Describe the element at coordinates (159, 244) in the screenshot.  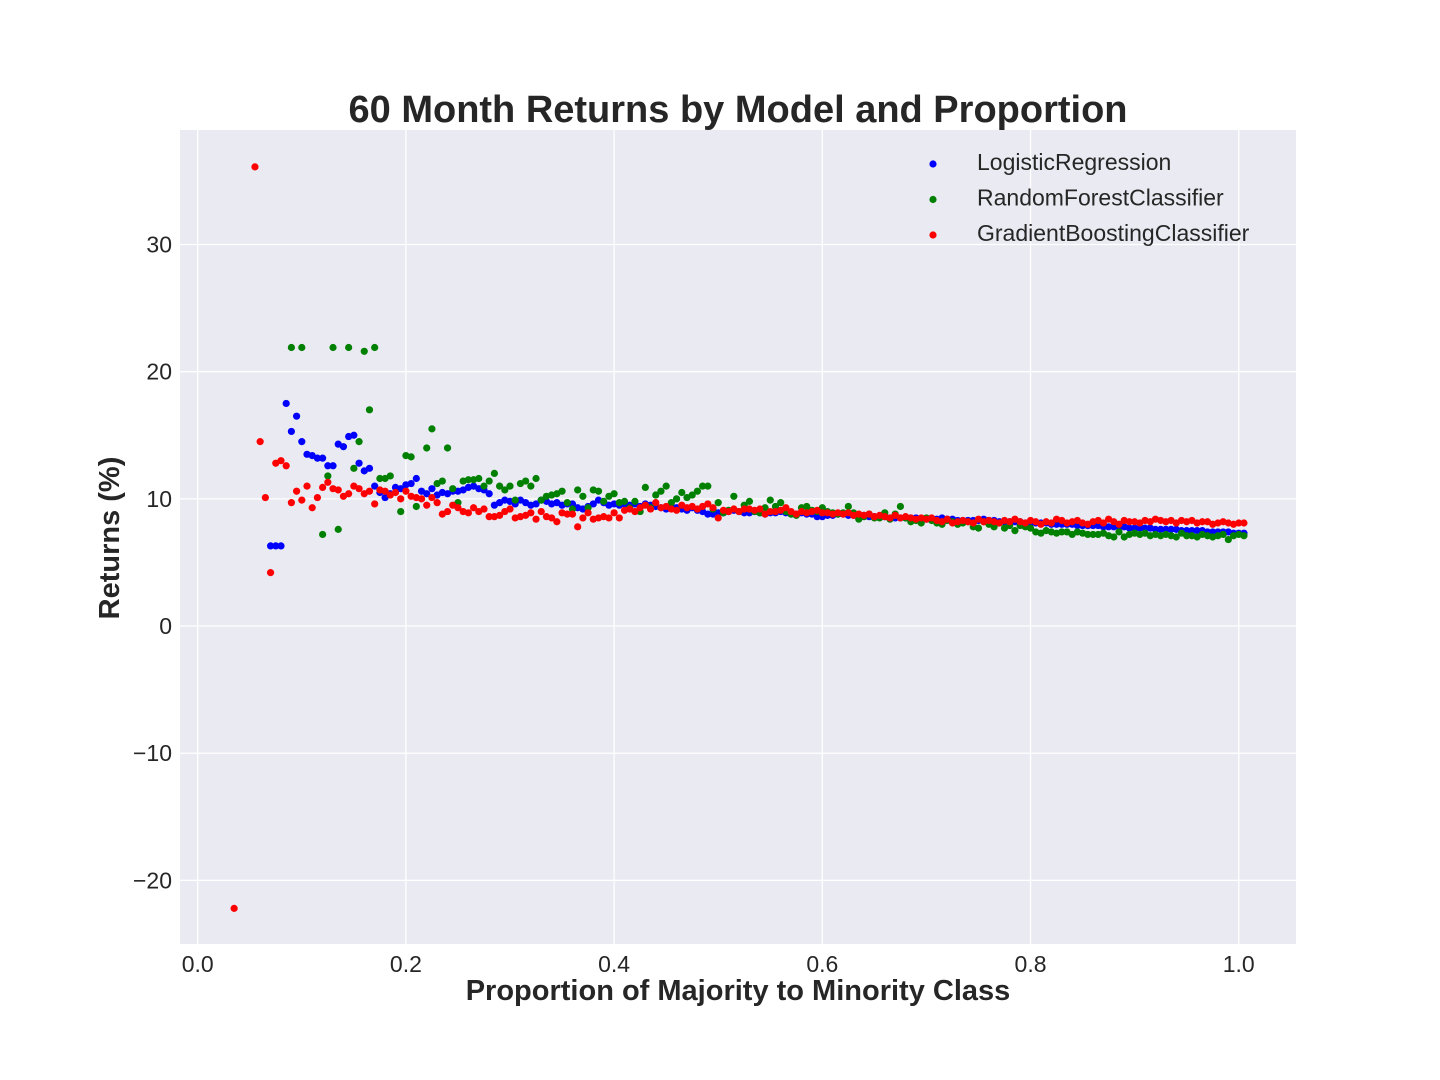
I see `y-tick-label: 30` at that location.